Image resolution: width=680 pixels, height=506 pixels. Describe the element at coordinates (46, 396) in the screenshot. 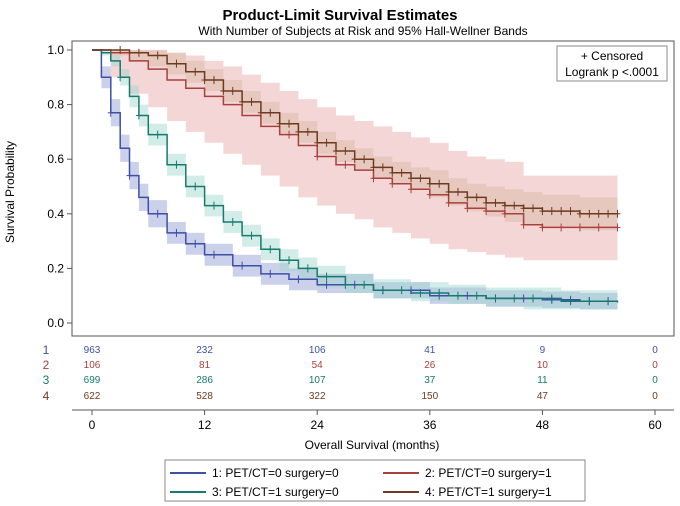

I see `risk-row-label: 4` at that location.